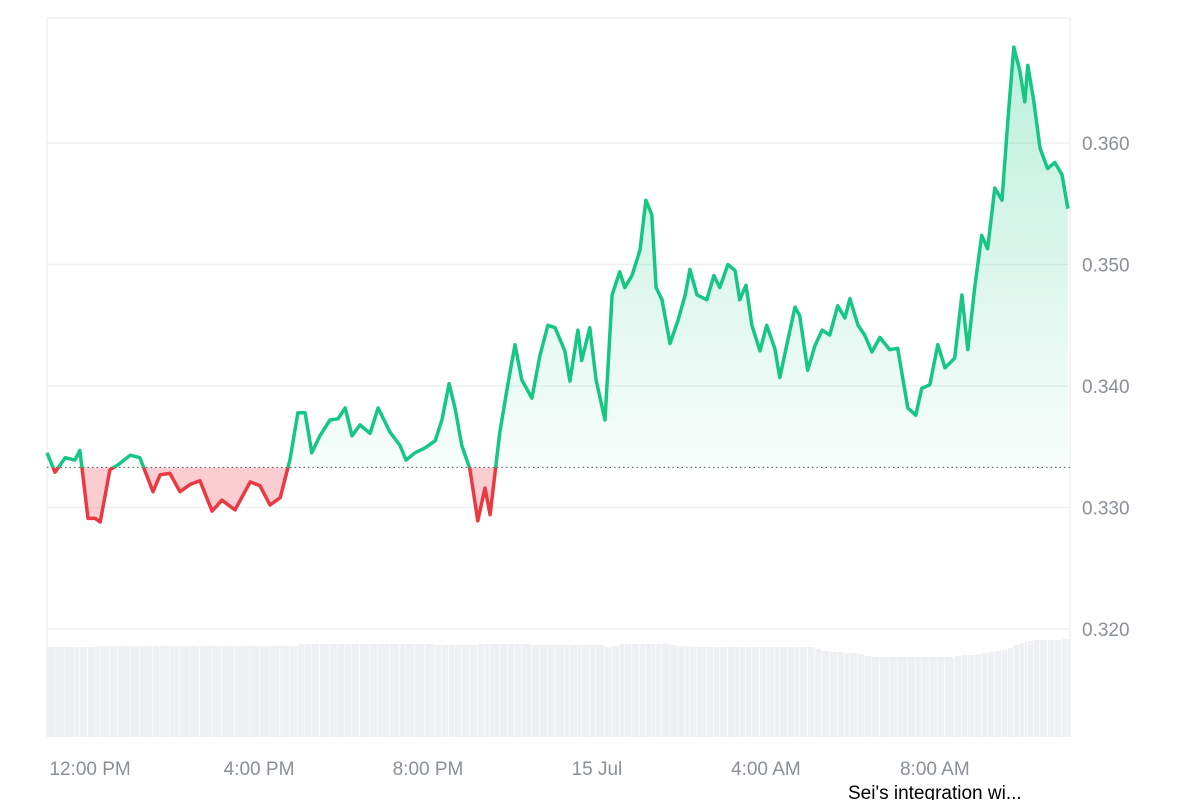 The height and width of the screenshot is (805, 1200). Describe the element at coordinates (935, 769) in the screenshot. I see `x-tick-label: 8:00 AM` at that location.